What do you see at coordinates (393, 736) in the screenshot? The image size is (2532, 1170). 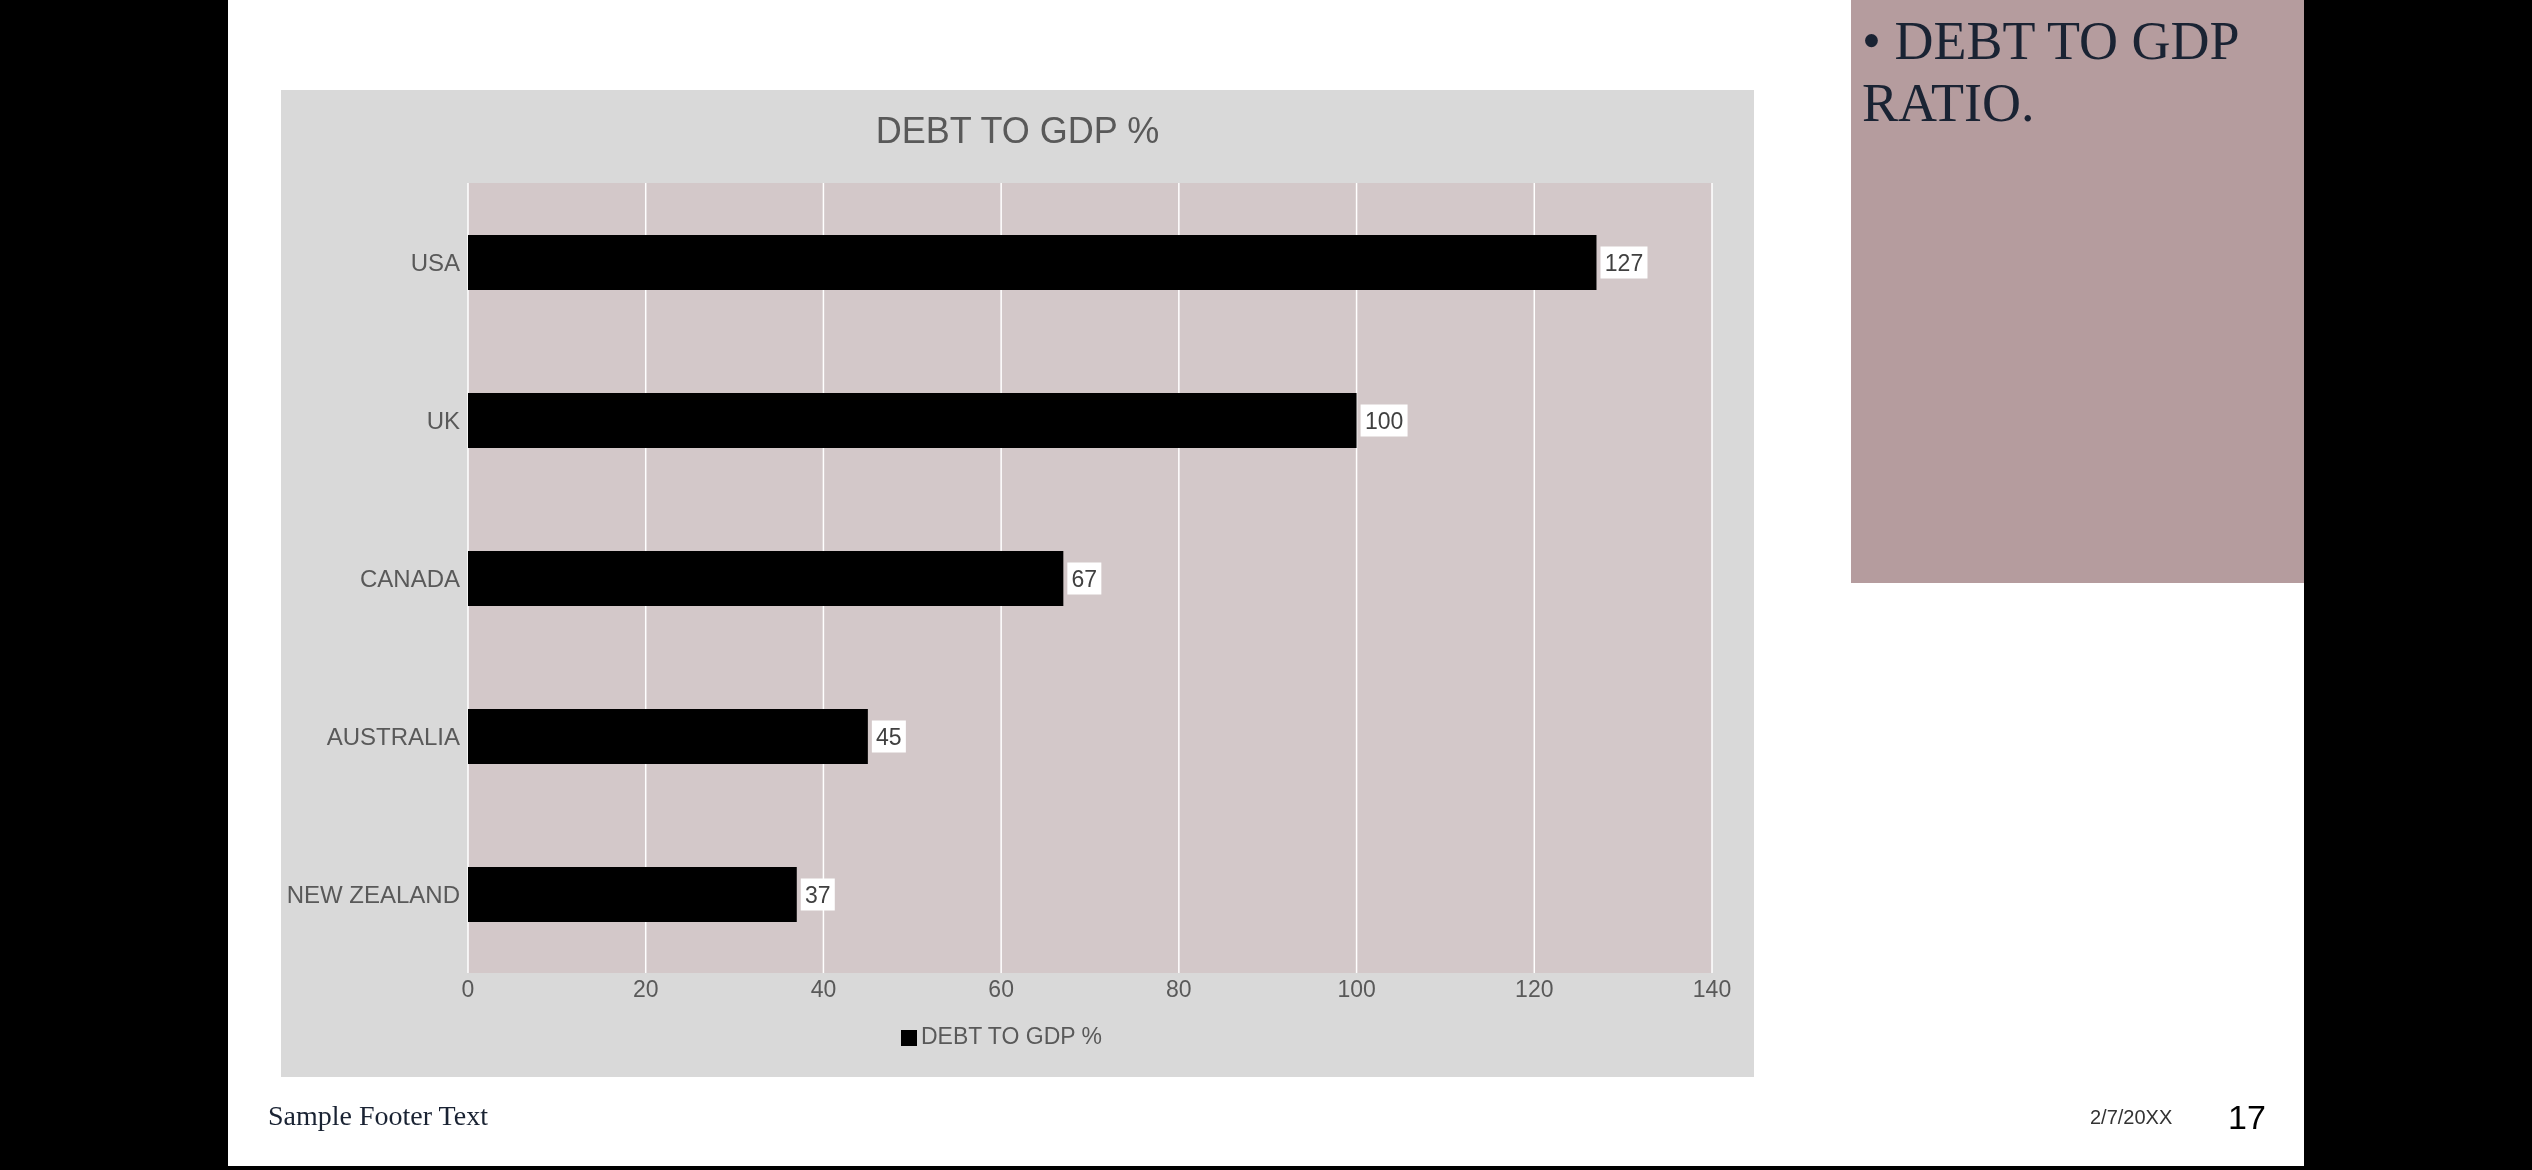 I see `y-tick-label: AUSTRALIA` at bounding box center [393, 736].